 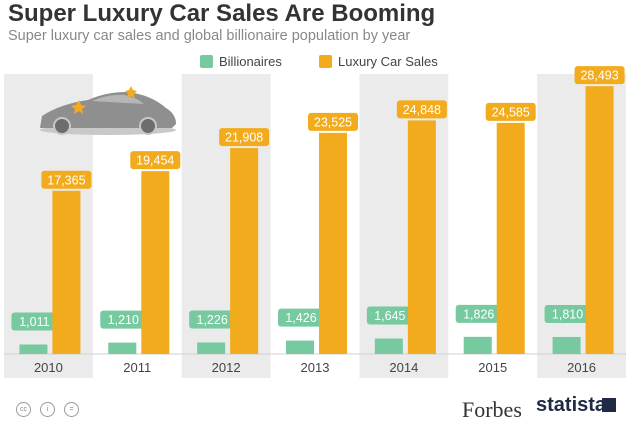 I want to click on data-label: 1,210, so click(x=123, y=320).